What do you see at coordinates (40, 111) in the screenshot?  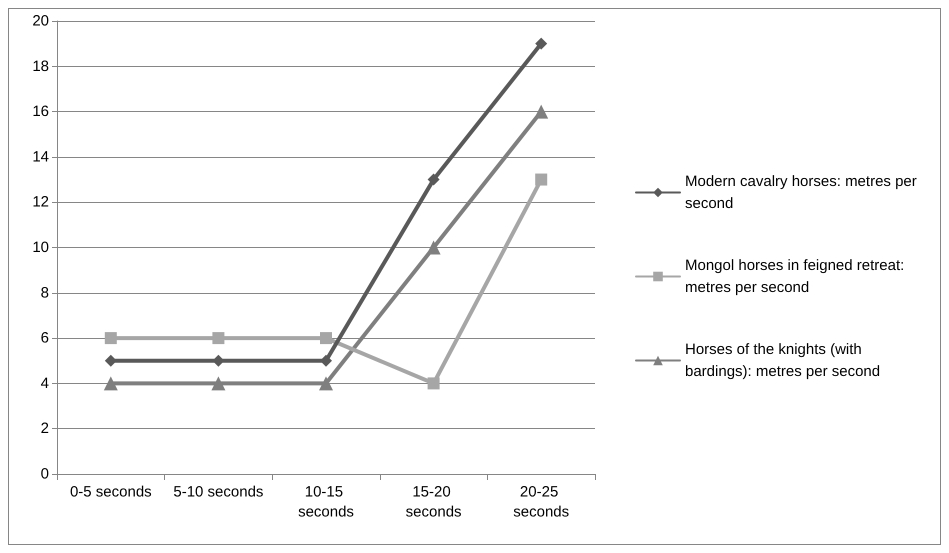 I see `y-tick-label: 16` at bounding box center [40, 111].